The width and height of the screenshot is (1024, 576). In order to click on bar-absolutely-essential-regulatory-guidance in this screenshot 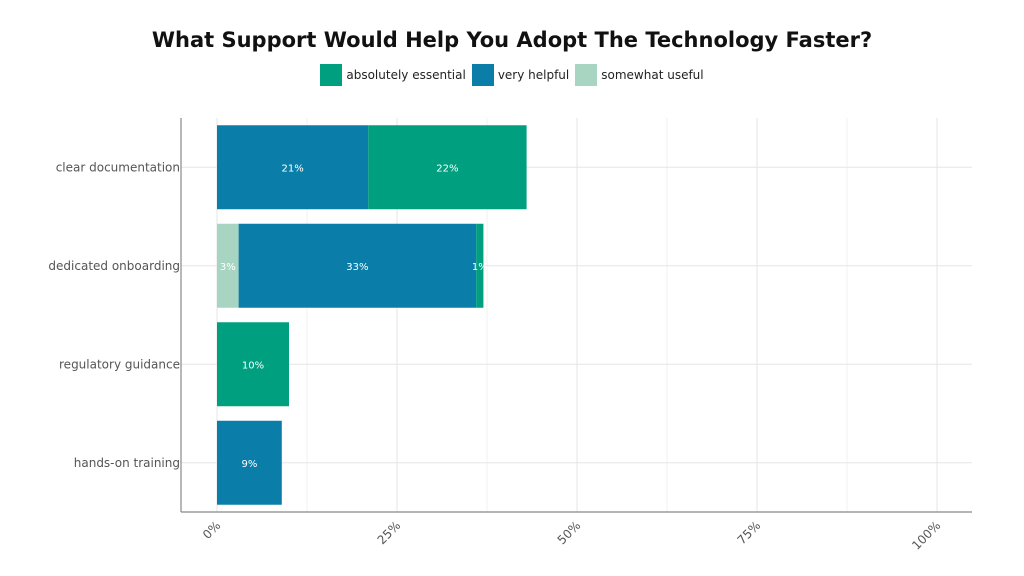, I will do `click(253, 364)`.